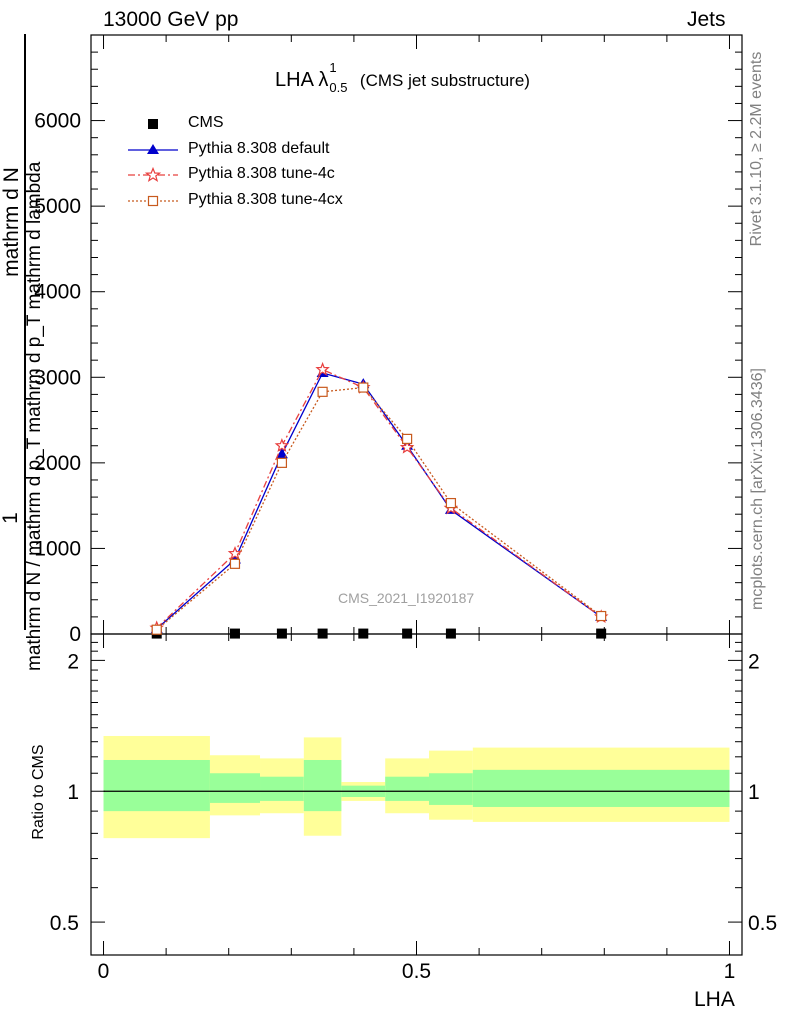 This screenshot has width=786, height=1024. I want to click on ylabel-fraction-bar, so click(25, 332).